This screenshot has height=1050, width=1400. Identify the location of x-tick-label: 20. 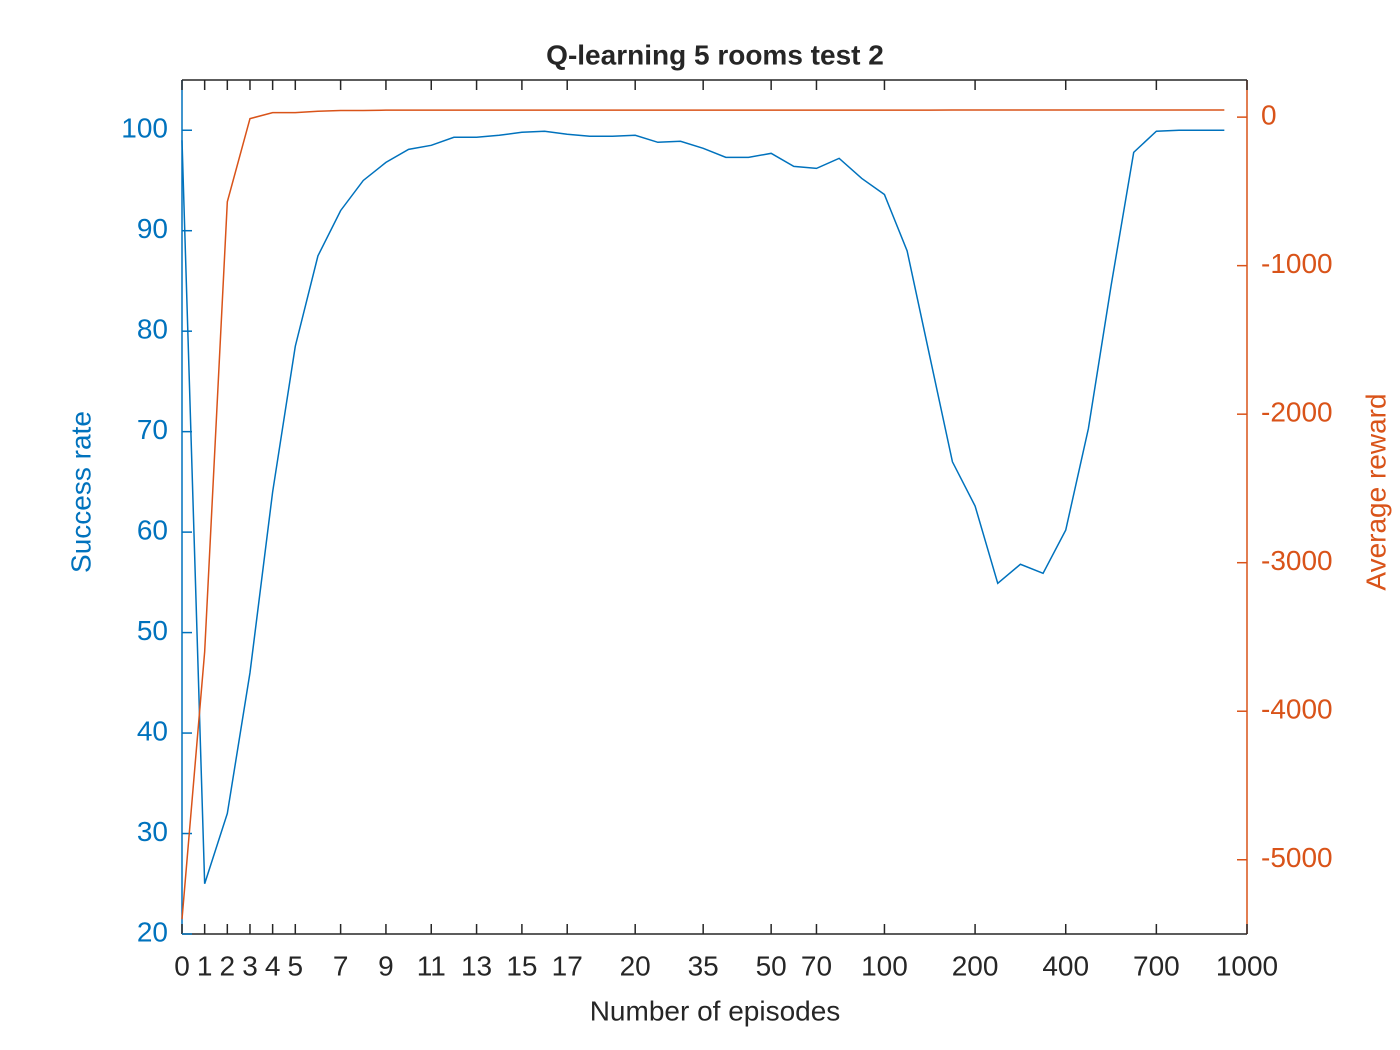
(635, 965).